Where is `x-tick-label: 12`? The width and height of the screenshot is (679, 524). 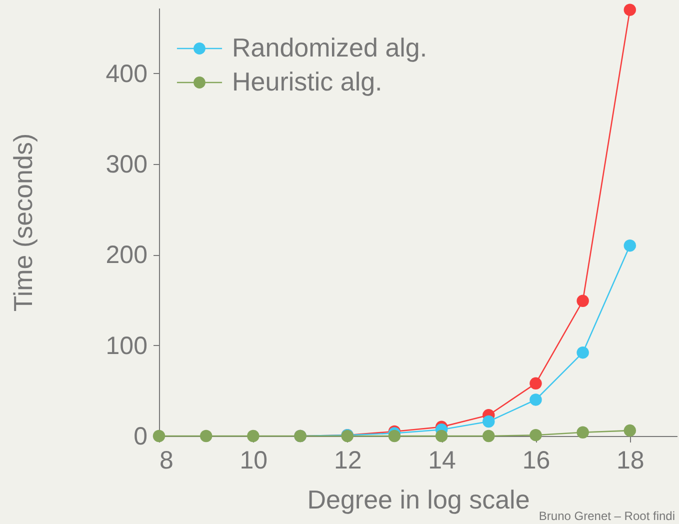
x-tick-label: 12 is located at coordinates (348, 460).